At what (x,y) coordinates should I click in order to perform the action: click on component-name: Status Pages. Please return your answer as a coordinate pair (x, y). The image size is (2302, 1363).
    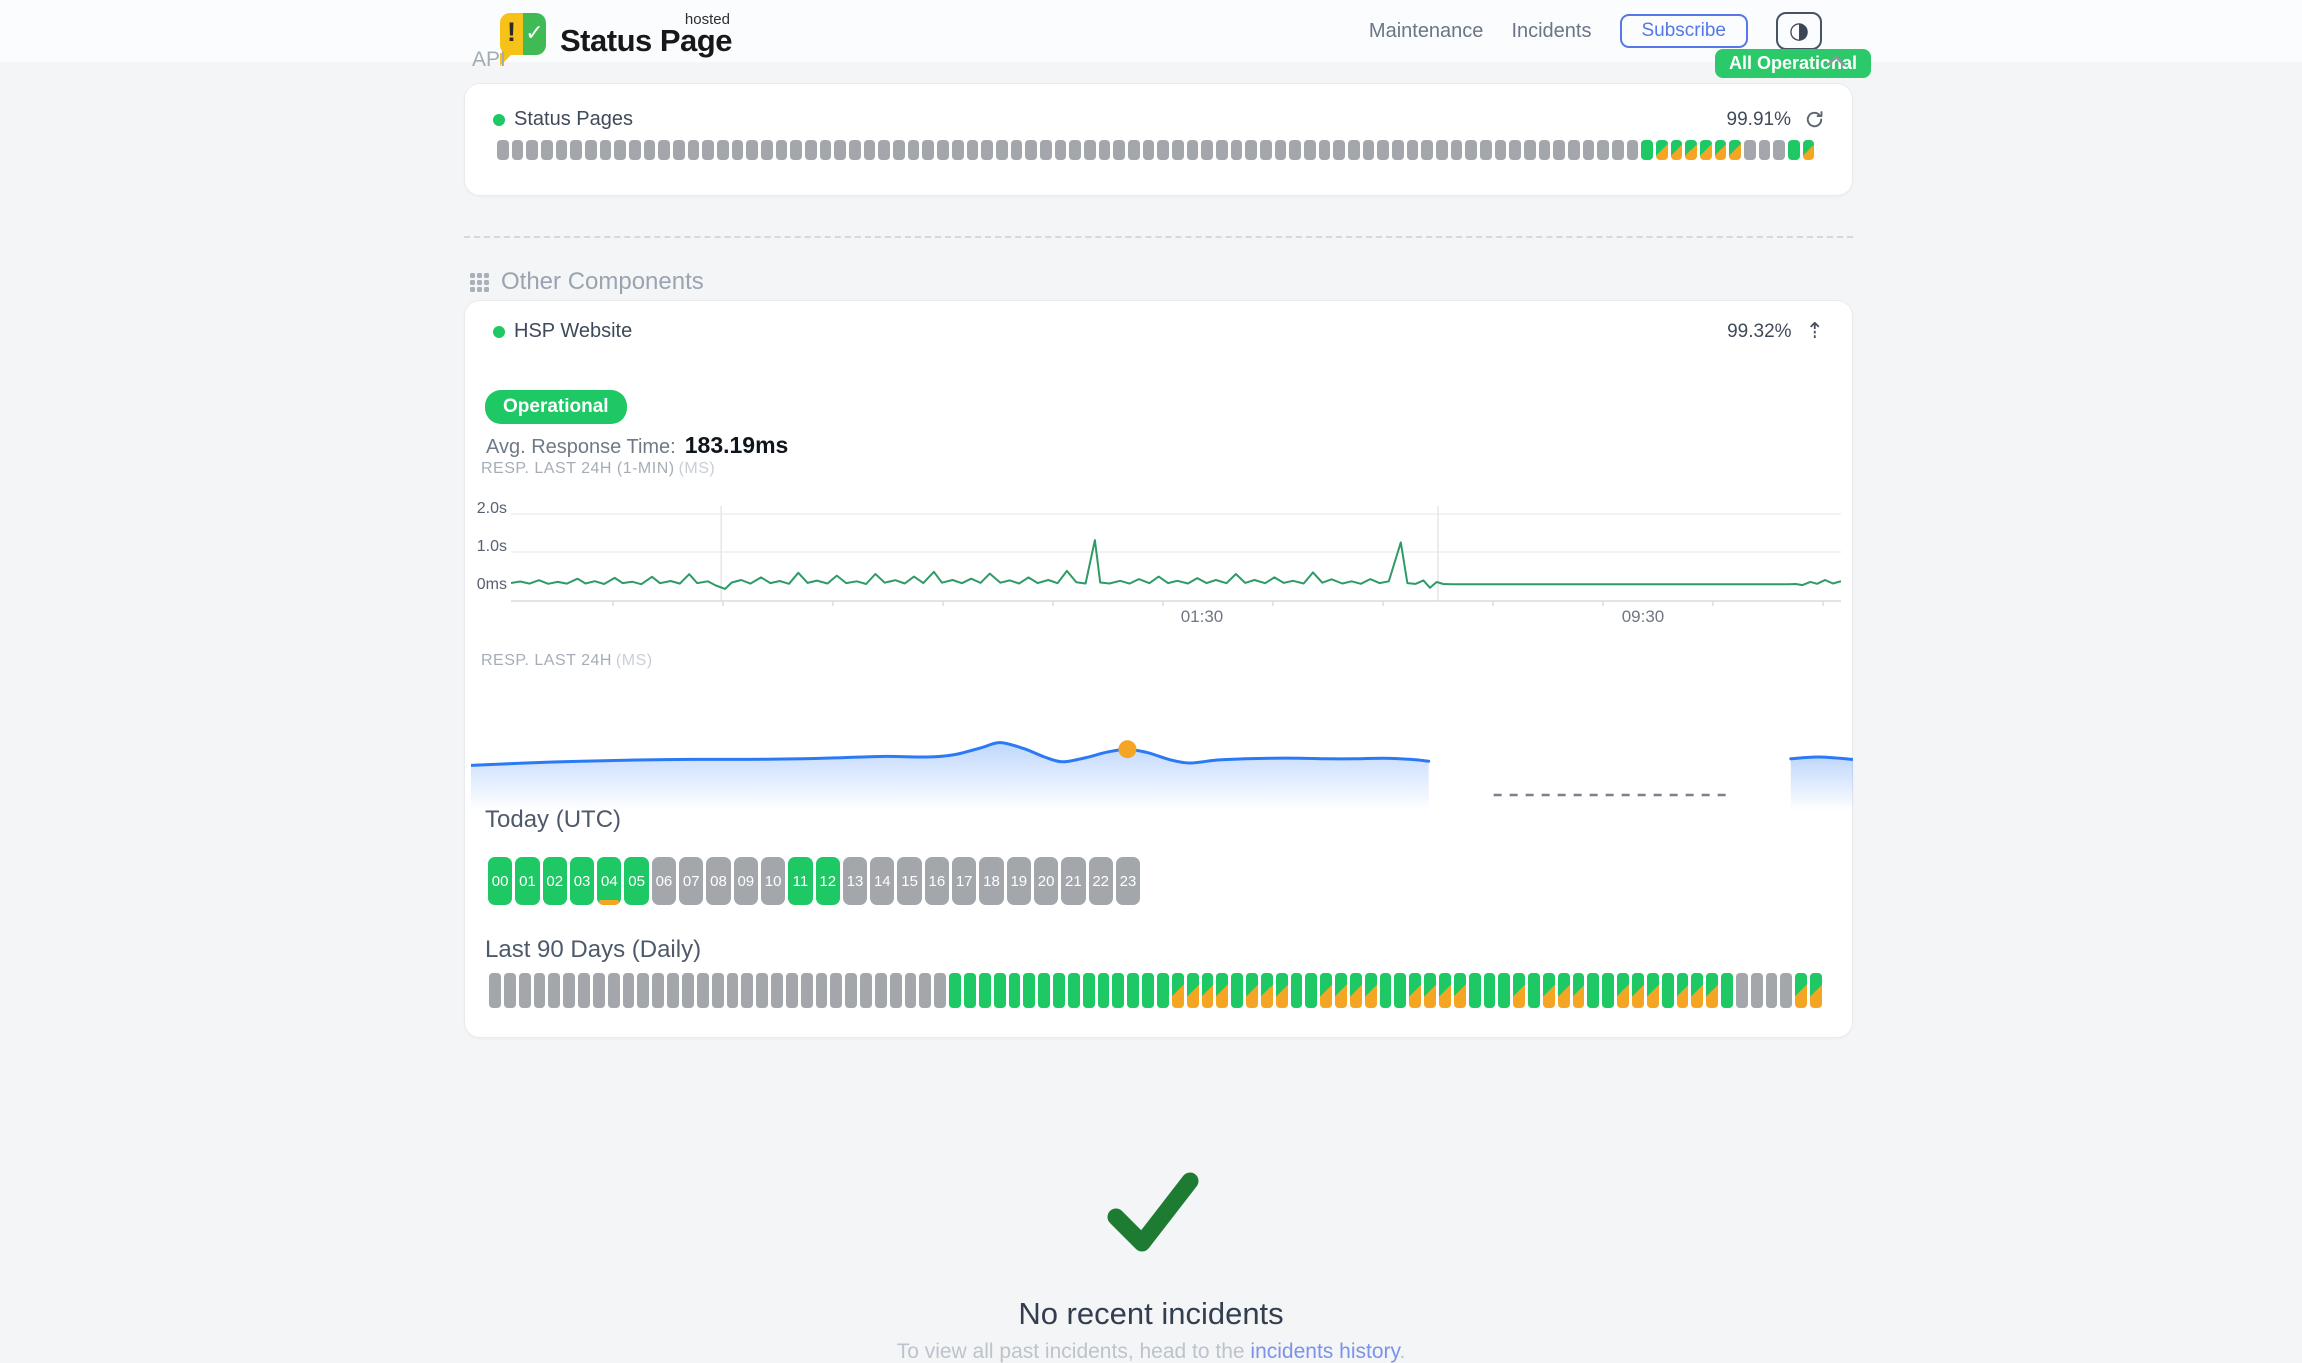
    Looking at the image, I should click on (573, 119).